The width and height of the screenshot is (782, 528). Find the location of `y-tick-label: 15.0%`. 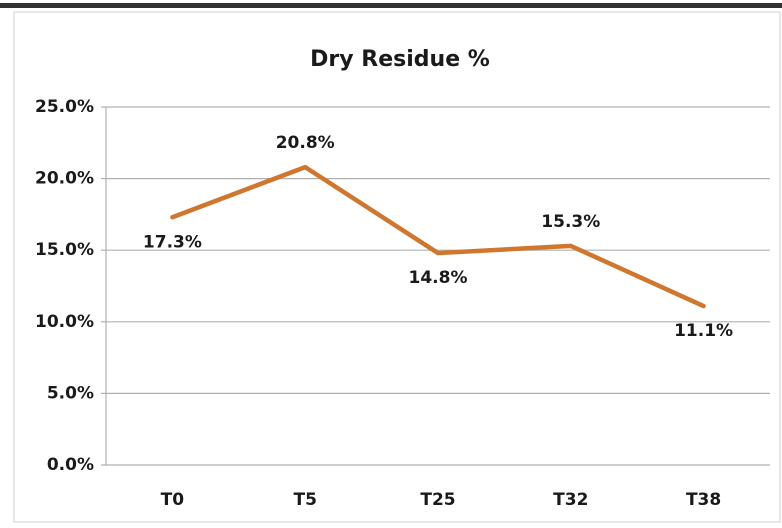

y-tick-label: 15.0% is located at coordinates (64, 250).